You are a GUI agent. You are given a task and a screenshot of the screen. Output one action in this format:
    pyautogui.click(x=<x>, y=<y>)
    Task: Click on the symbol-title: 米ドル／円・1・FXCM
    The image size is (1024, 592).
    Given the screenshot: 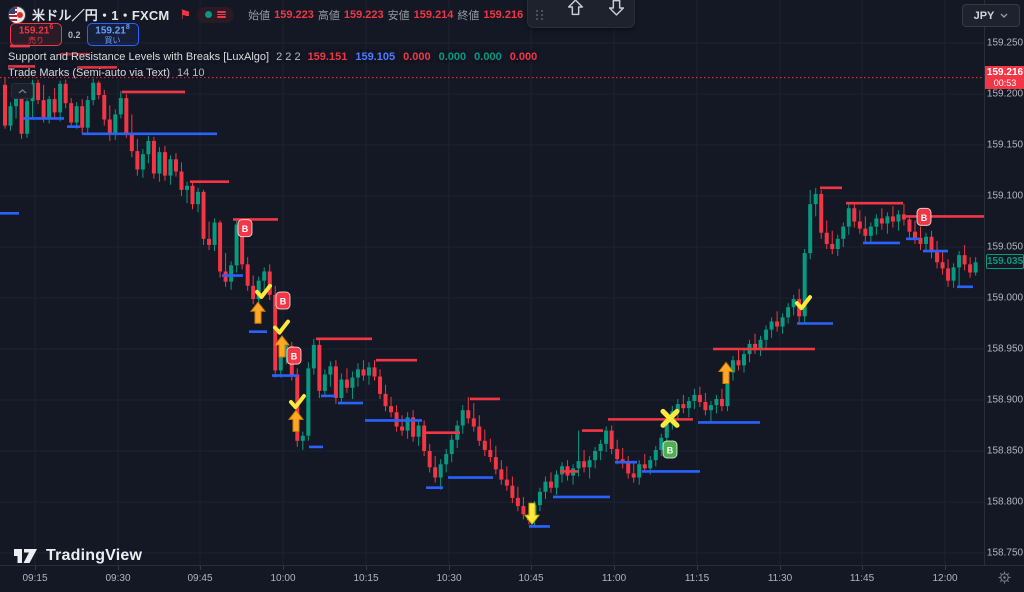 What is the action you would take?
    pyautogui.click(x=101, y=15)
    